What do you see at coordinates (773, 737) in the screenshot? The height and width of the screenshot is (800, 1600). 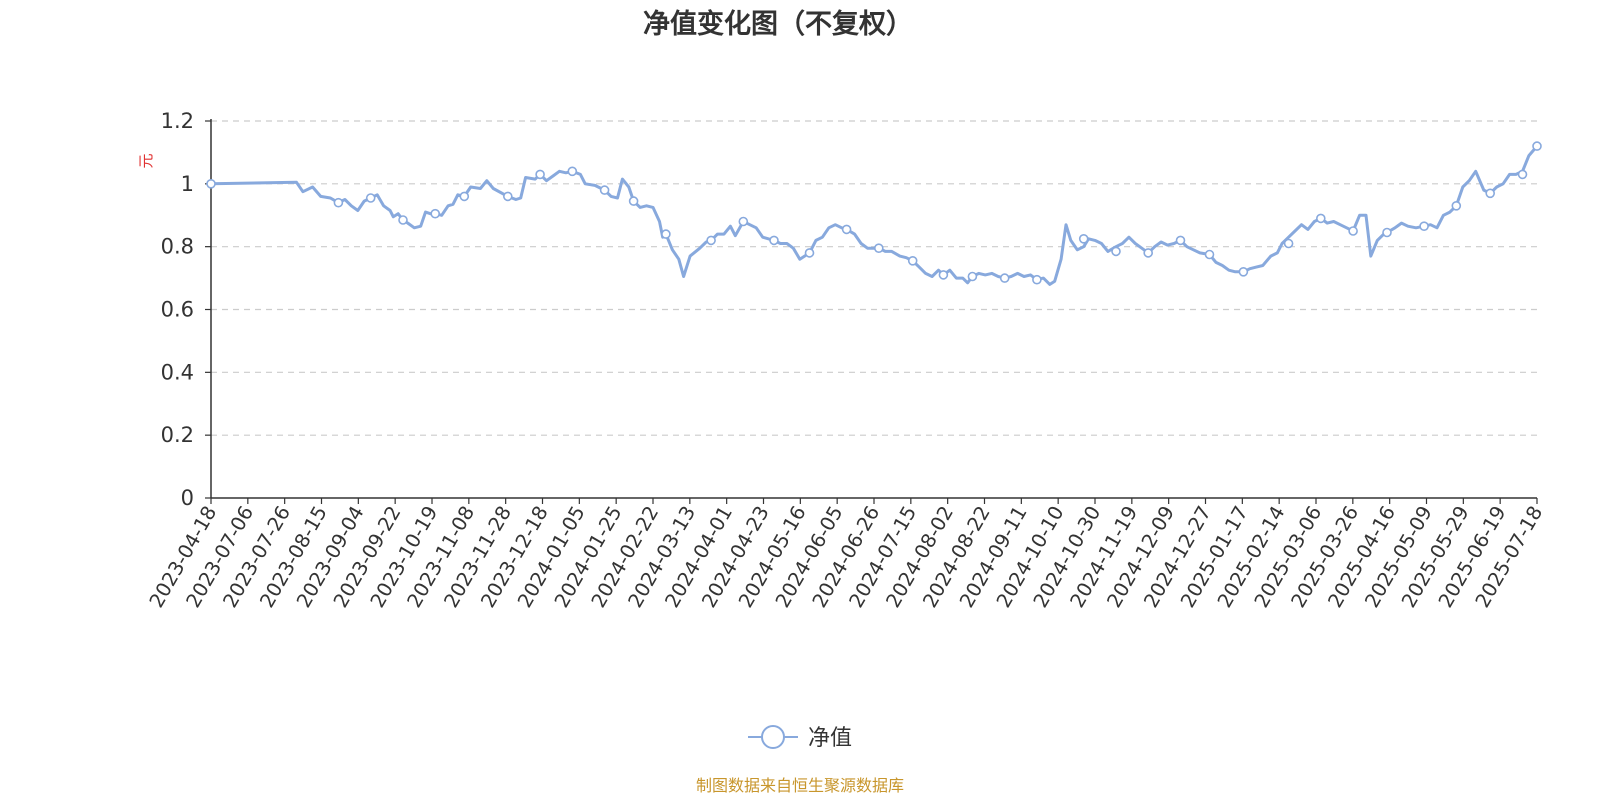 I see `legend-marker-icon` at bounding box center [773, 737].